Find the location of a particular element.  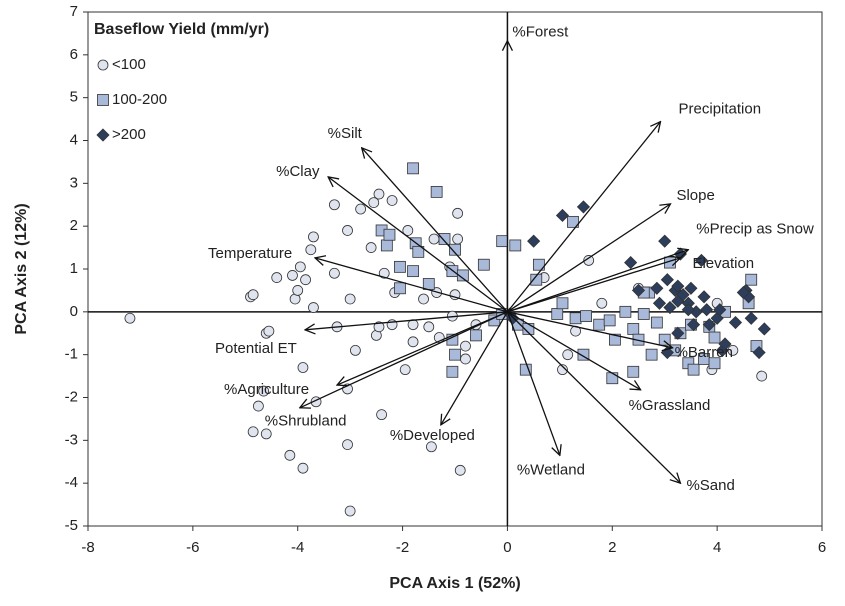

loading-label: Slope is located at coordinates (695, 195).